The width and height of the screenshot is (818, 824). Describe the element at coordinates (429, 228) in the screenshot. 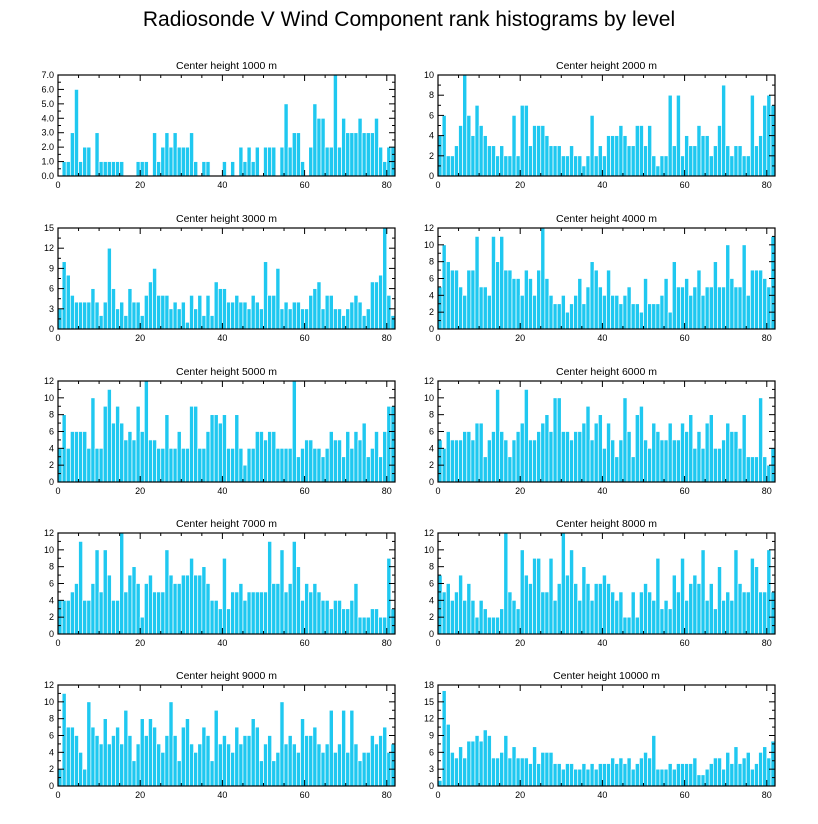

I see `y-tick-label: 12` at that location.